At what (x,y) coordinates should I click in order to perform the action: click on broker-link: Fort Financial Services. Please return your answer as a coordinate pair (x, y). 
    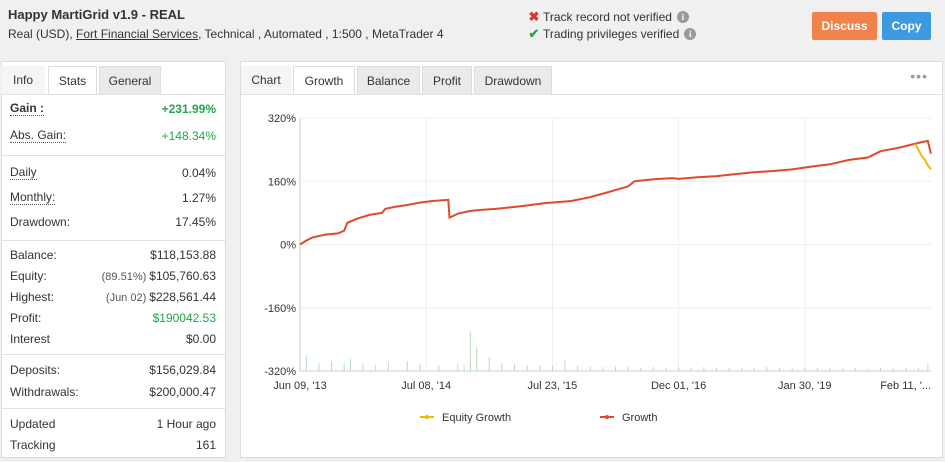
    Looking at the image, I should click on (137, 34).